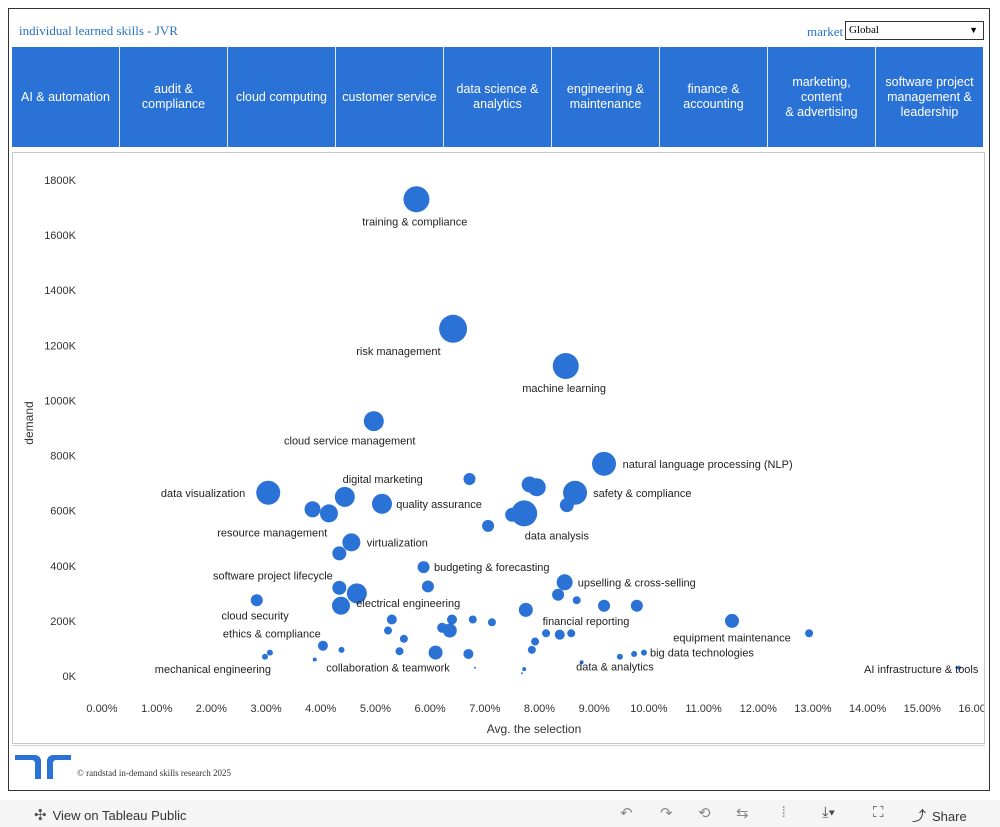 This screenshot has width=1000, height=827. What do you see at coordinates (586, 622) in the screenshot?
I see `point-label: financial reporting` at bounding box center [586, 622].